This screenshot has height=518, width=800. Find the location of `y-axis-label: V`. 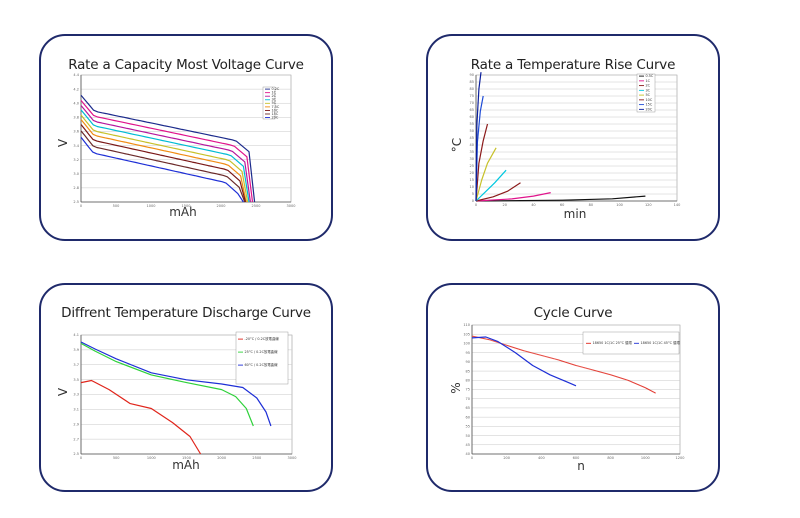

y-axis-label: V is located at coordinates (63, 391).